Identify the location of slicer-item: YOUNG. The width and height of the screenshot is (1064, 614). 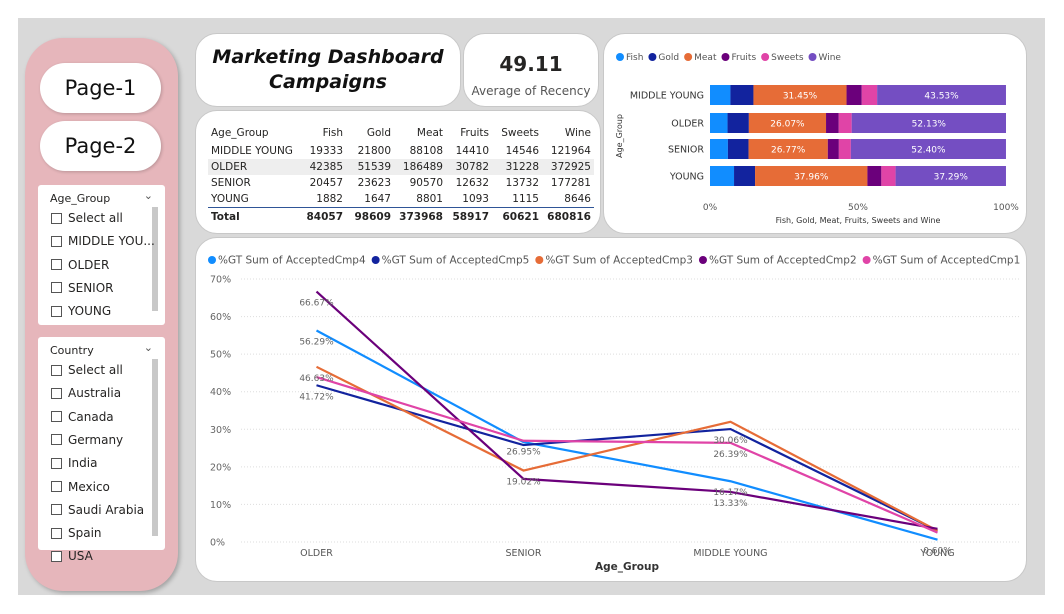
(81, 311).